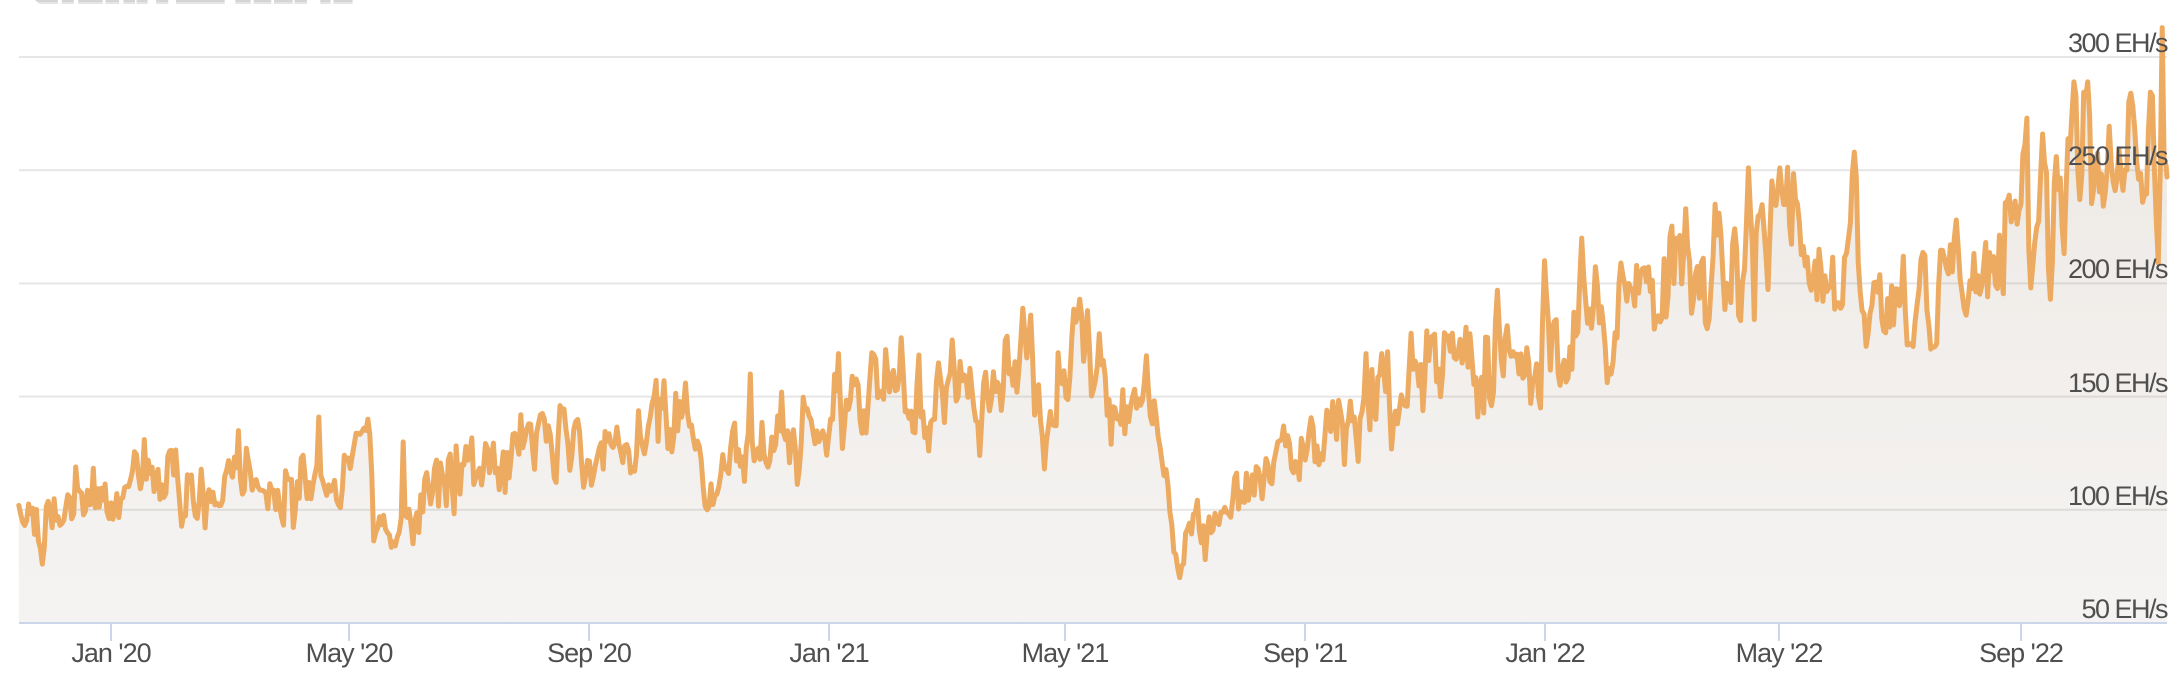  Describe the element at coordinates (1544, 653) in the screenshot. I see `svg-text: Jan '22` at that location.